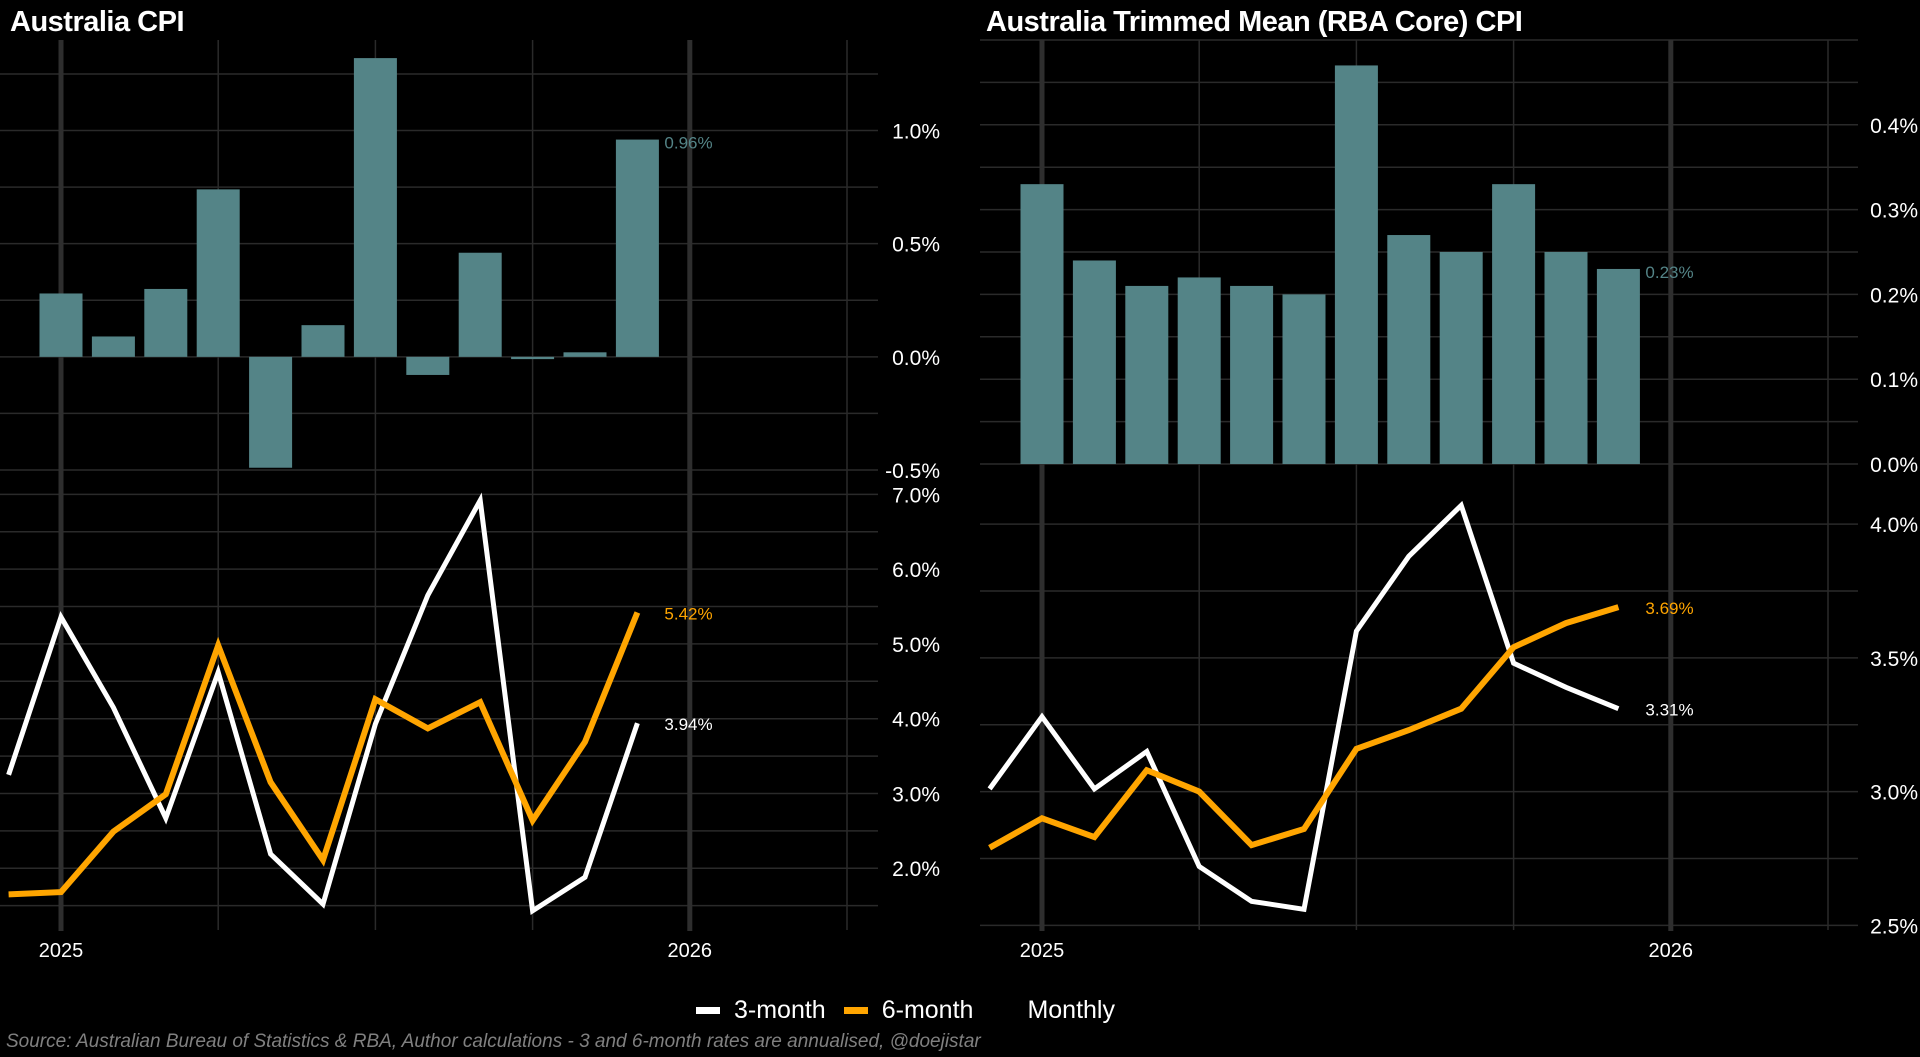 Image resolution: width=1920 pixels, height=1057 pixels. I want to click on monthly-end-label: 0.96%, so click(688, 143).